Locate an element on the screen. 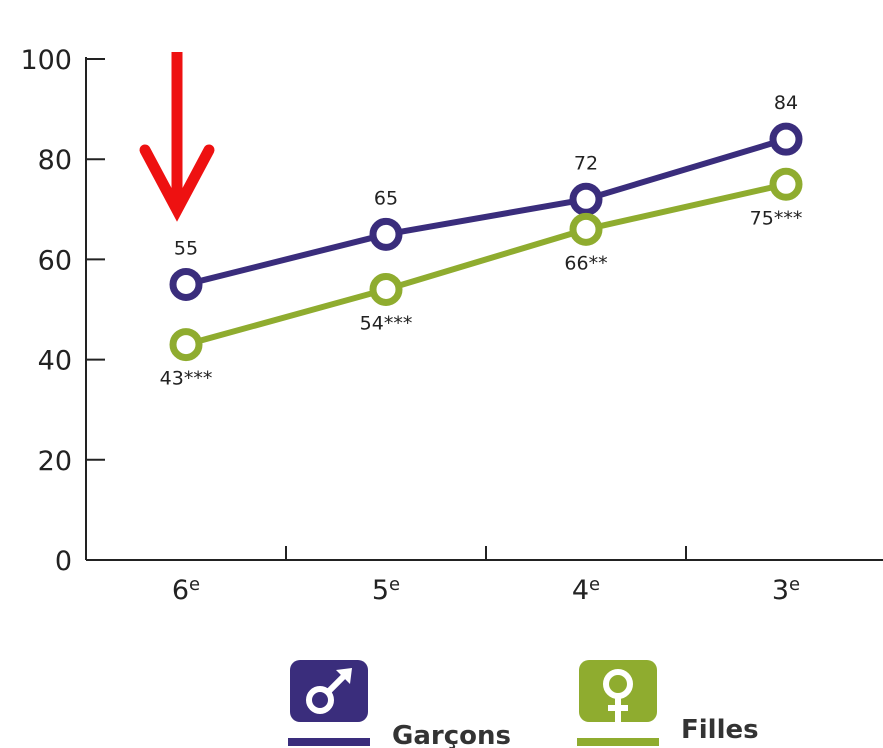 This screenshot has height=748, width=883. legend-item: Garçons is located at coordinates (399, 704).